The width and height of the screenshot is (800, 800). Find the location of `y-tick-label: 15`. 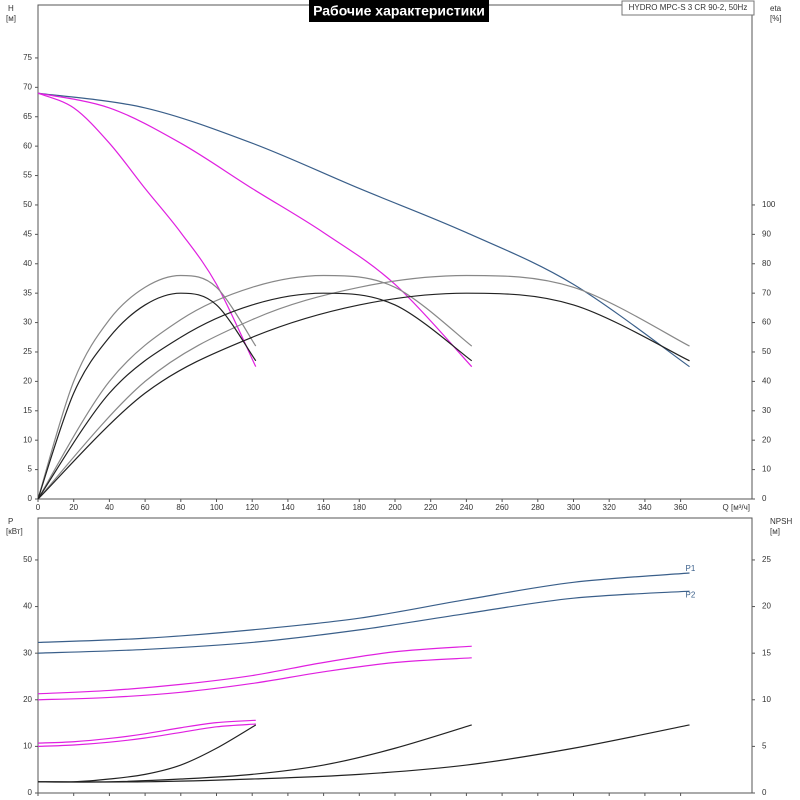

y-tick-label: 15 is located at coordinates (27, 410).